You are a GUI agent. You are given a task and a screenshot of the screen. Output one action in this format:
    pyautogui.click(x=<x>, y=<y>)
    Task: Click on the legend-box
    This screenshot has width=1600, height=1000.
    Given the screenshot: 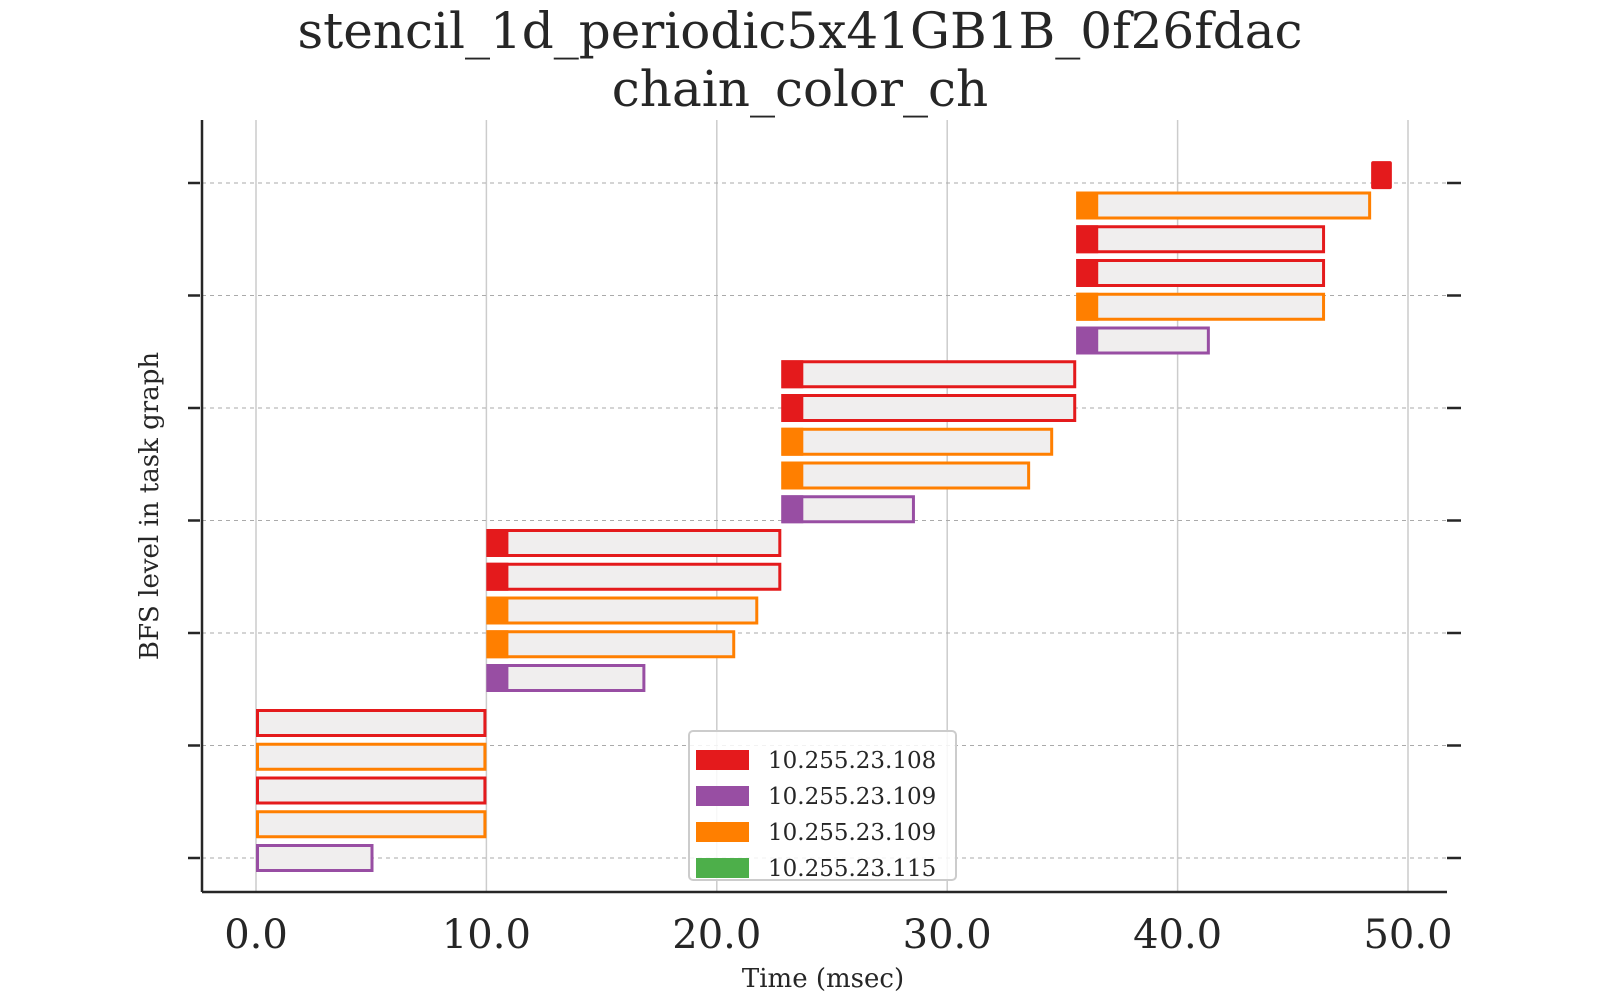 What is the action you would take?
    pyautogui.click(x=822, y=805)
    